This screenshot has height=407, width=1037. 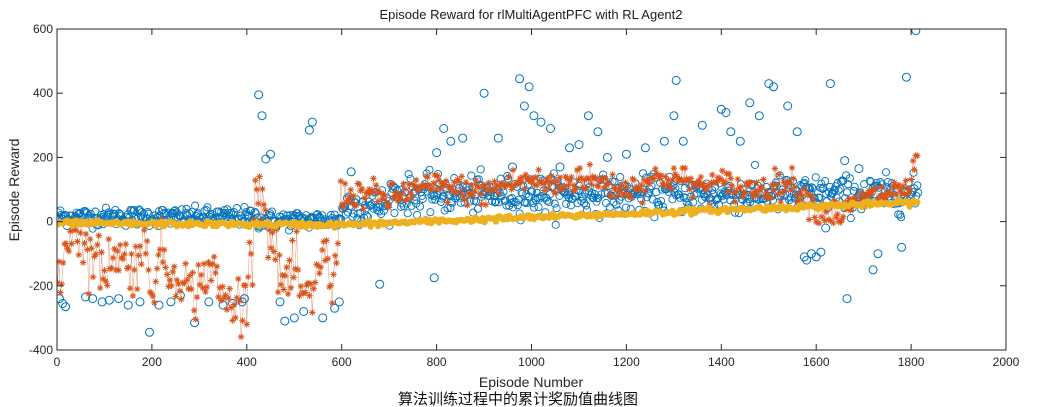 What do you see at coordinates (816, 362) in the screenshot?
I see `x-tick-label: 1600` at bounding box center [816, 362].